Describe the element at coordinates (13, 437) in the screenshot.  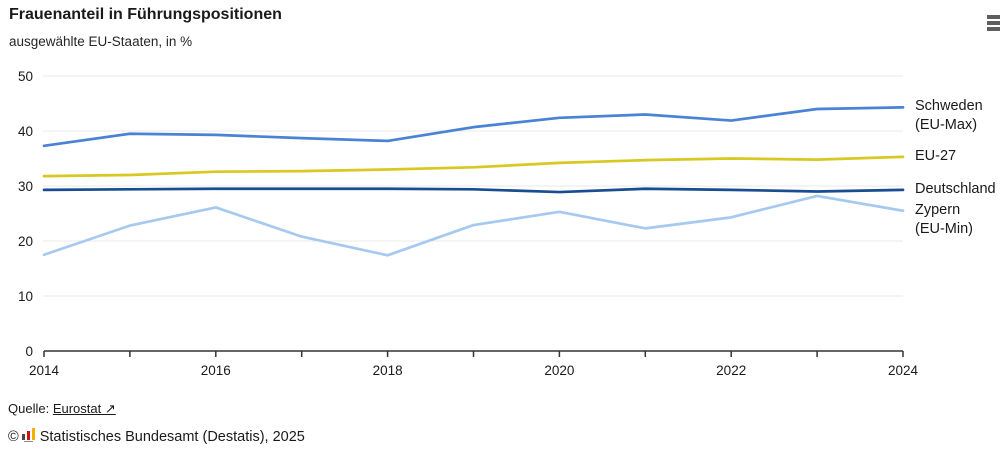
I see `copyright-symbol: ©` at that location.